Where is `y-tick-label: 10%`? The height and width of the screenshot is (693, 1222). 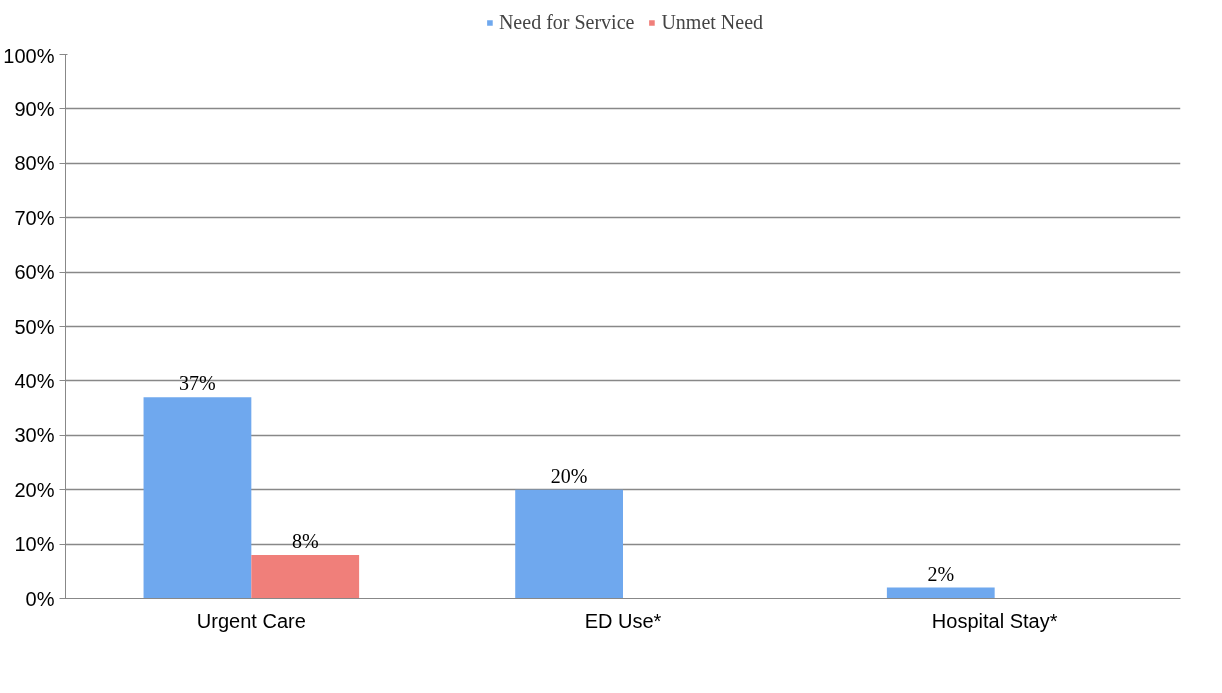 y-tick-label: 10% is located at coordinates (34, 544).